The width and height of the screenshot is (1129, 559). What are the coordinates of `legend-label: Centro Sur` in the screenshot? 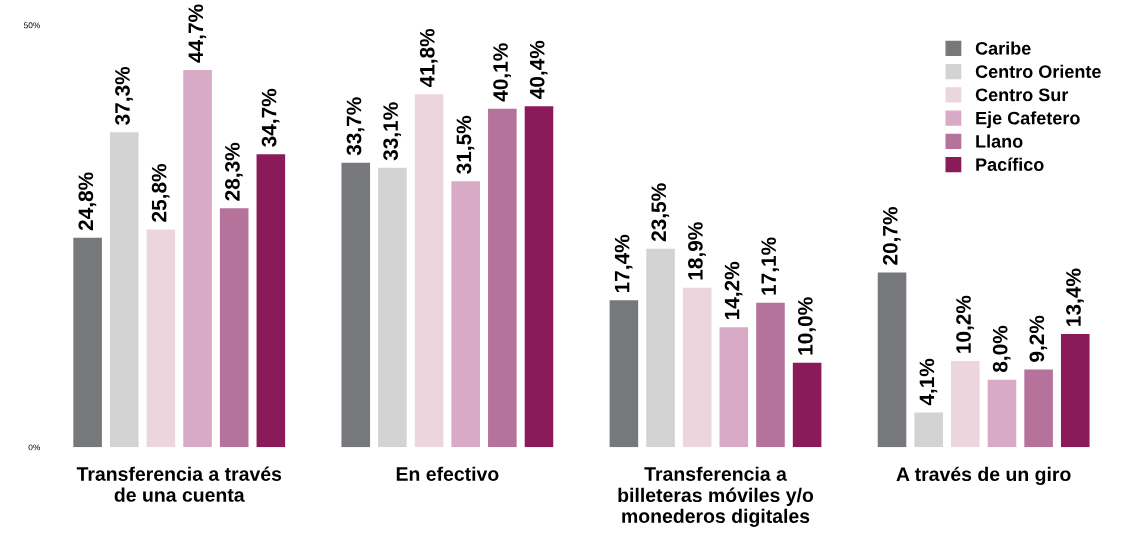 It's located at (1022, 95).